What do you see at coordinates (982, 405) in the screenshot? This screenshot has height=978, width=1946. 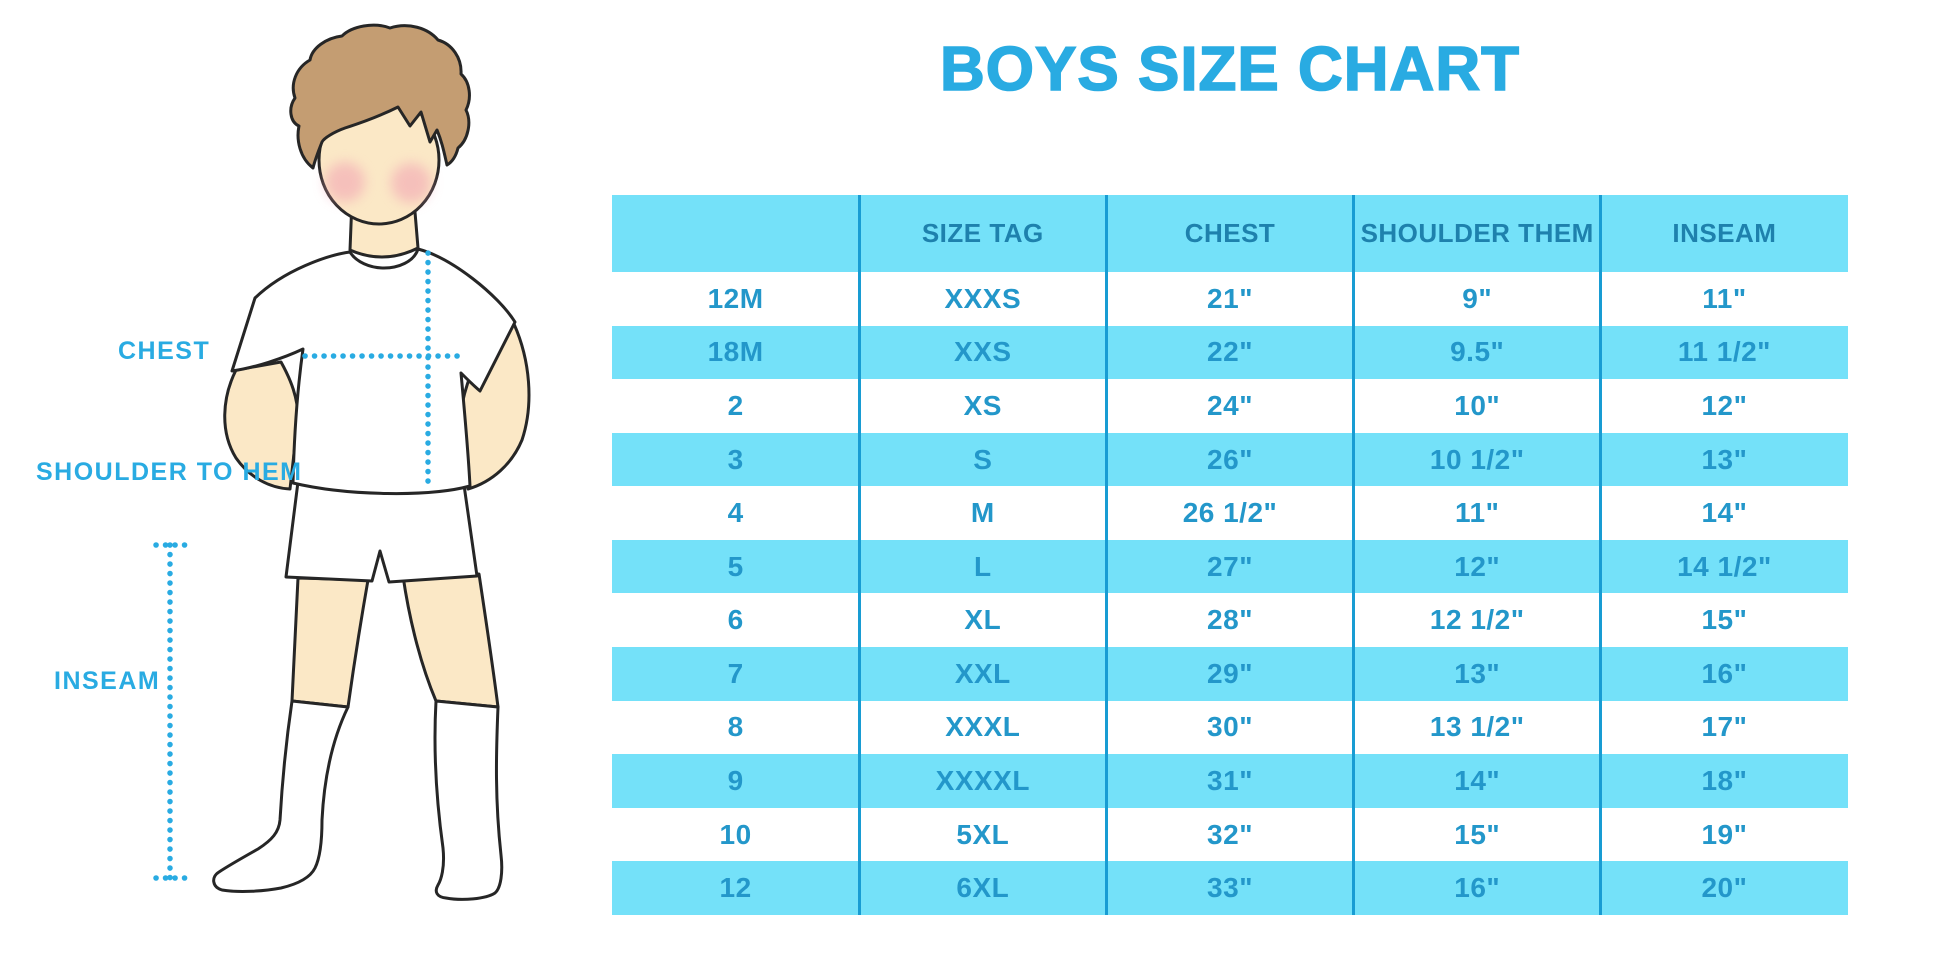 I see `table-cell: XS` at bounding box center [982, 405].